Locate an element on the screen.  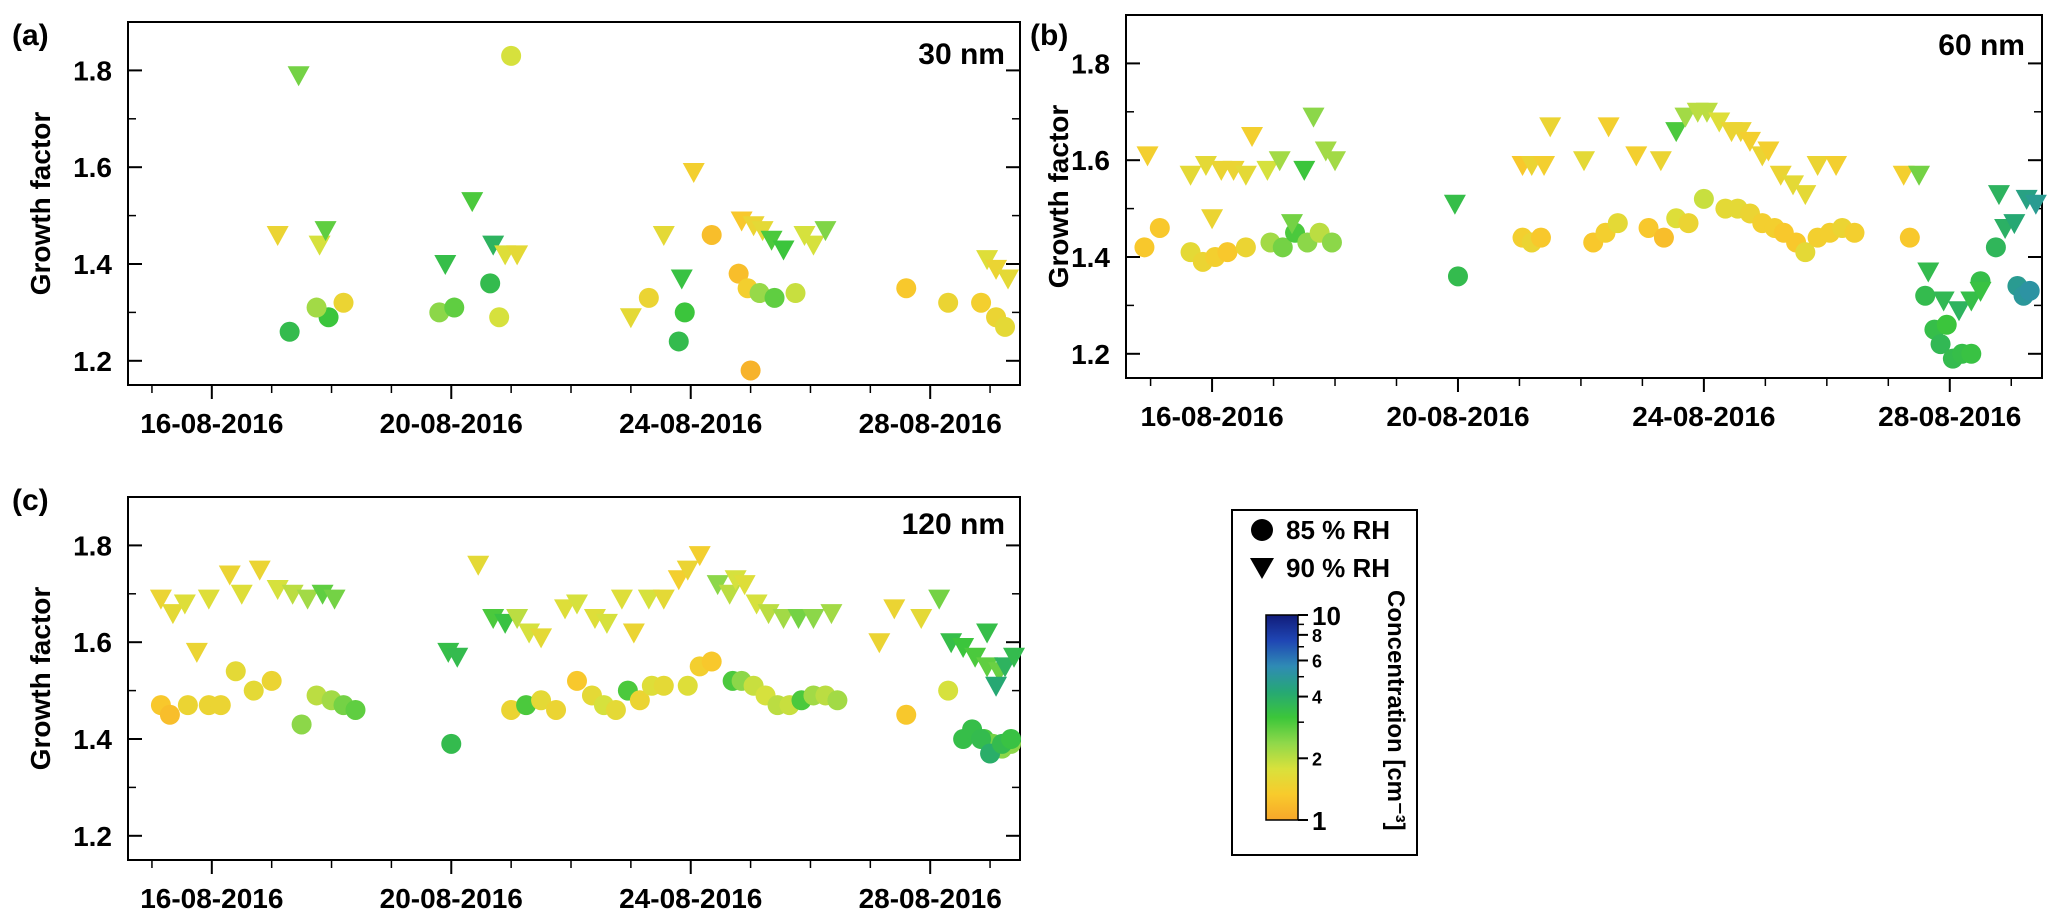
size-label: 30 nm is located at coordinates (961, 54).